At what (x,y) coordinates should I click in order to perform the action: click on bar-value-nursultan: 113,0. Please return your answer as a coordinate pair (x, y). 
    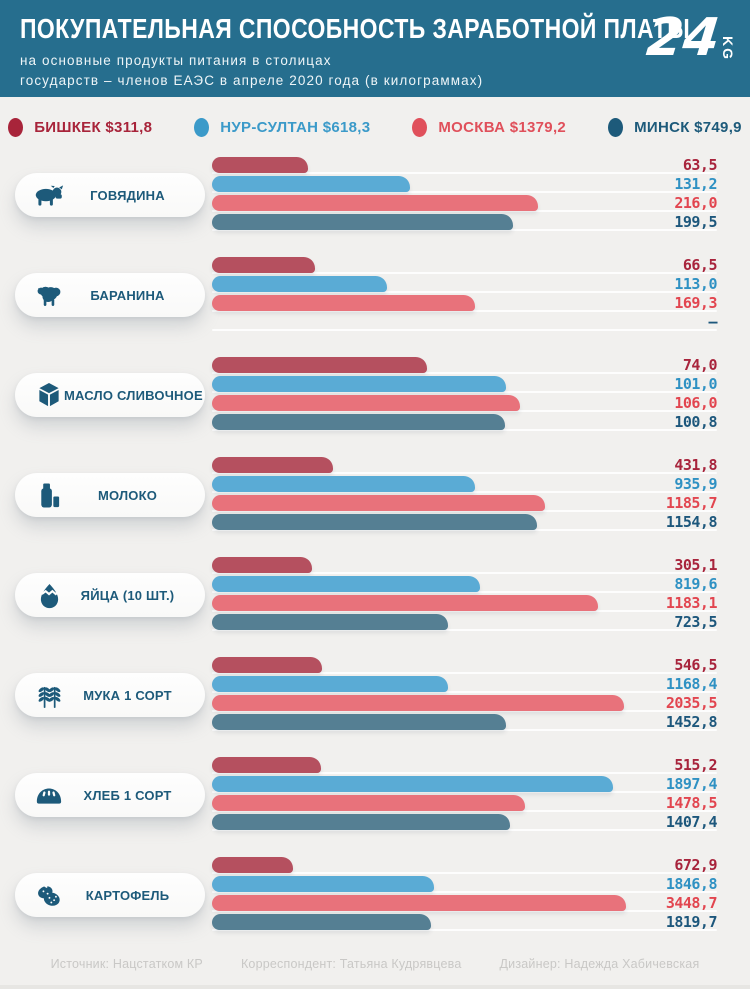
    Looking at the image, I should click on (695, 284).